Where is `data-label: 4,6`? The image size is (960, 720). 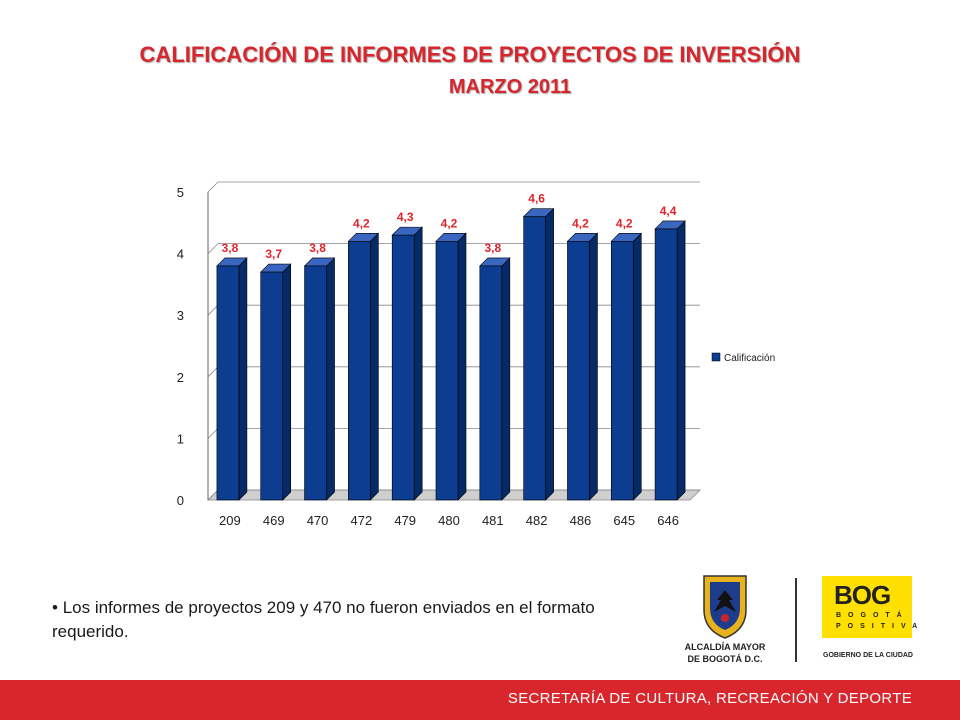 data-label: 4,6 is located at coordinates (536, 199).